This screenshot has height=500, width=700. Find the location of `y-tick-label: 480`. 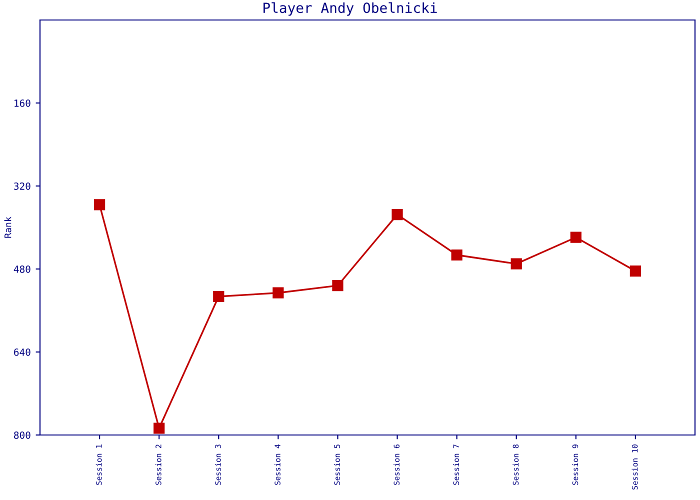

y-tick-label: 480 is located at coordinates (22, 269).